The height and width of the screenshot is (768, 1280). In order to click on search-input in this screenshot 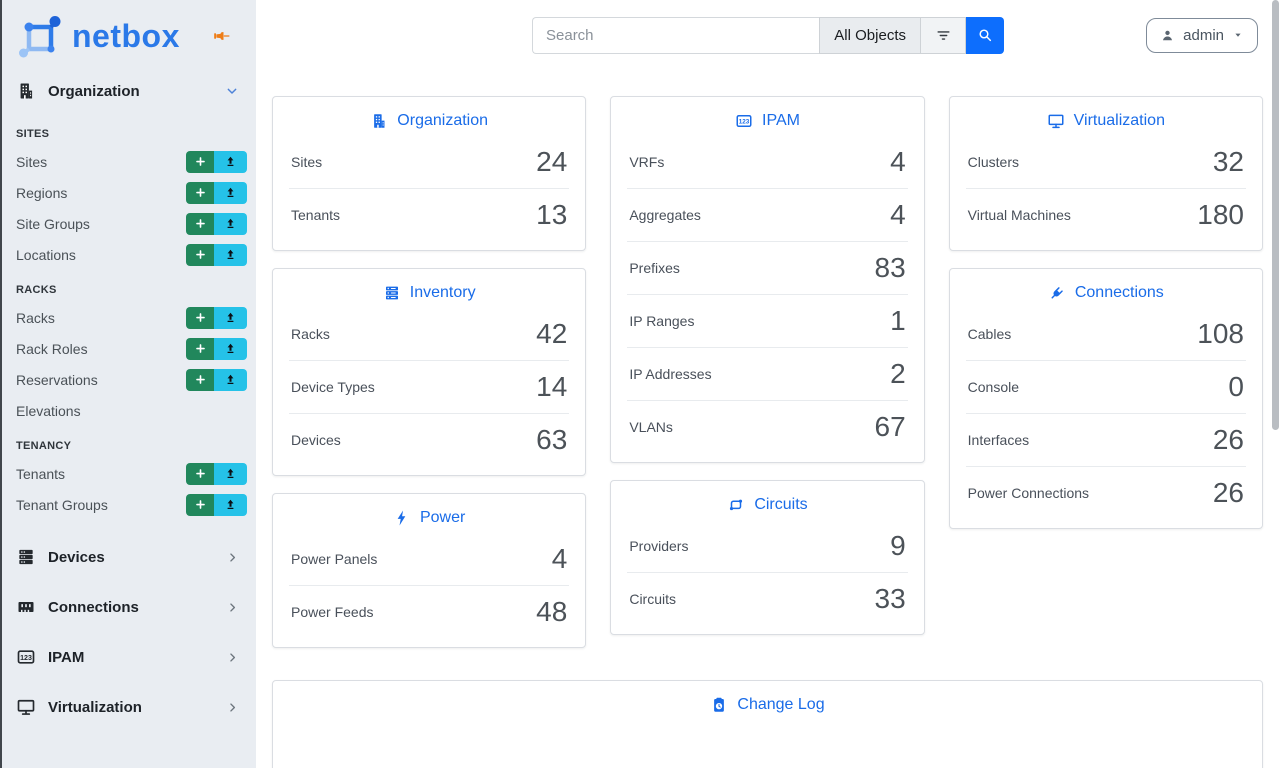, I will do `click(676, 35)`.